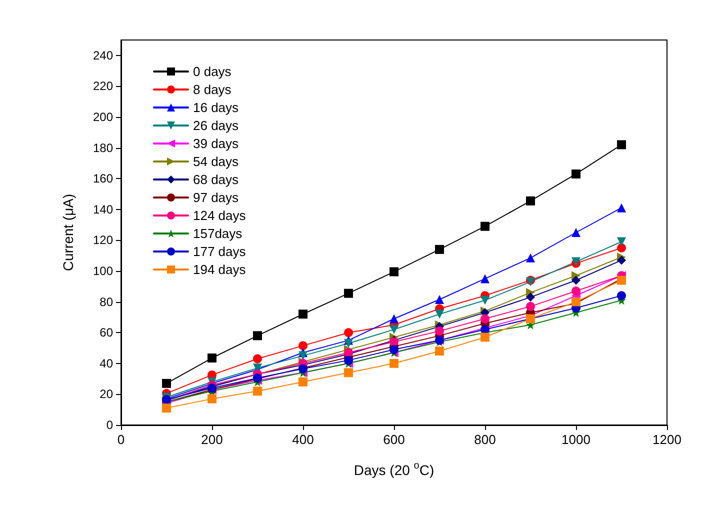  I want to click on legend-label: 194 days, so click(219, 269).